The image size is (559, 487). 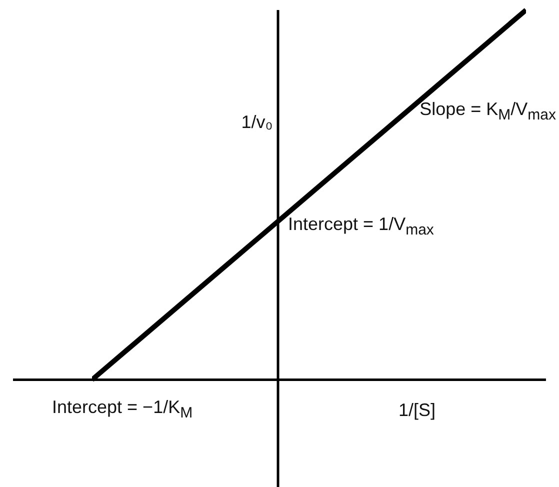 I want to click on x-axis-title: 1/[S], so click(x=417, y=410).